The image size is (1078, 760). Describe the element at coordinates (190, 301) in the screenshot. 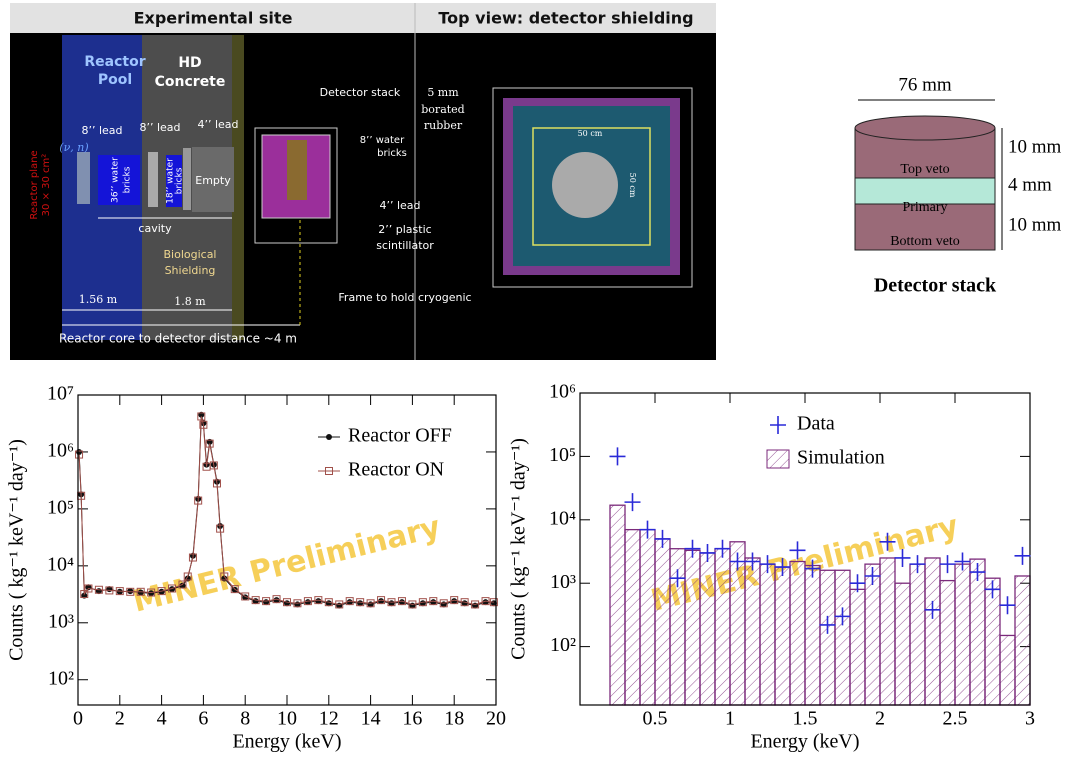

I see `label: 1.8 m` at that location.